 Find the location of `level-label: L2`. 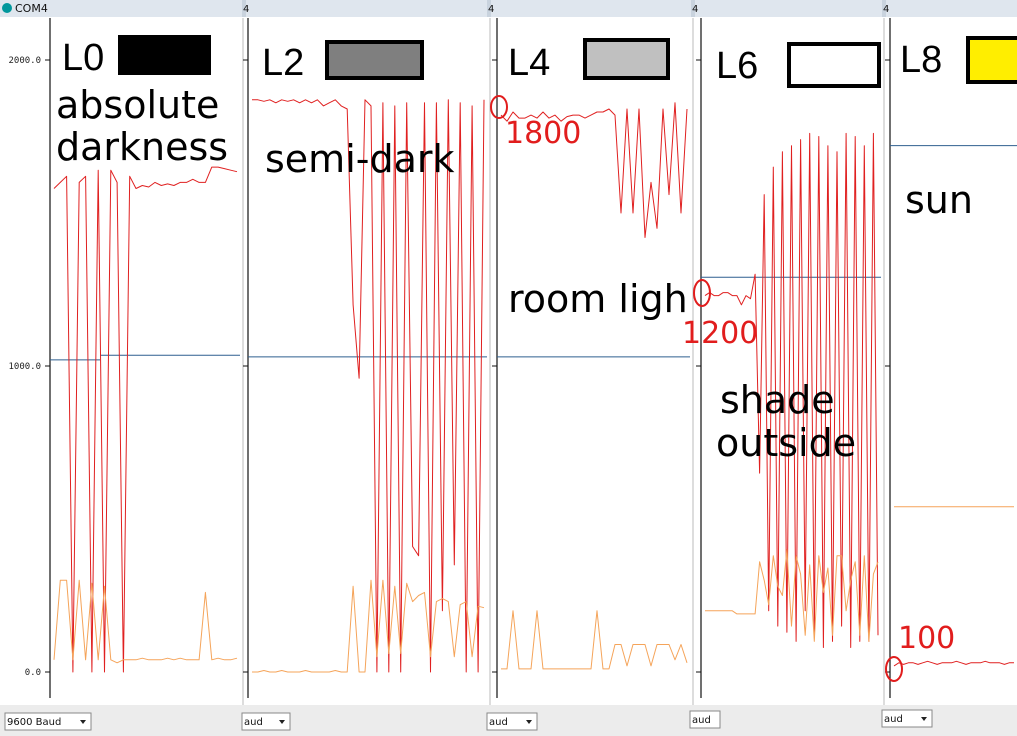

level-label: L2 is located at coordinates (283, 63).